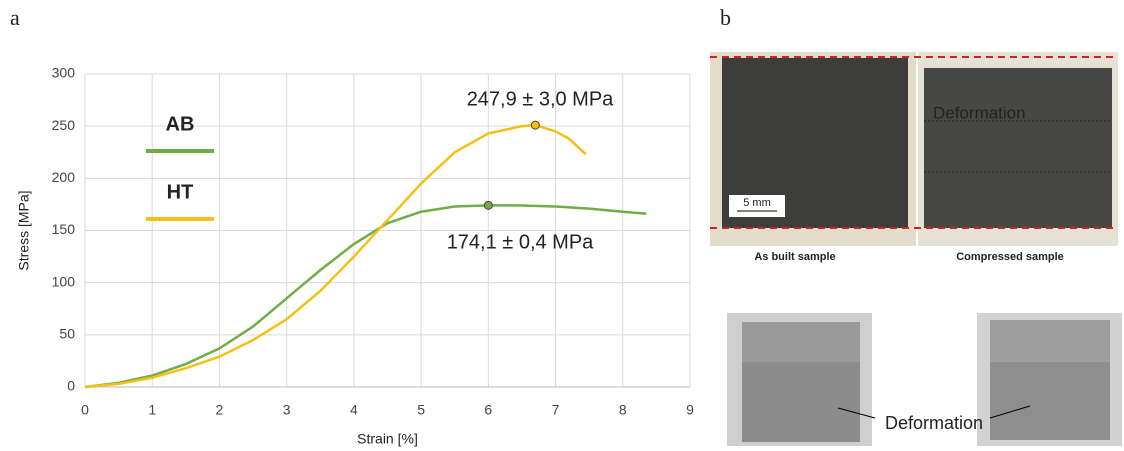  I want to click on y-tick-label: 0, so click(71, 386).